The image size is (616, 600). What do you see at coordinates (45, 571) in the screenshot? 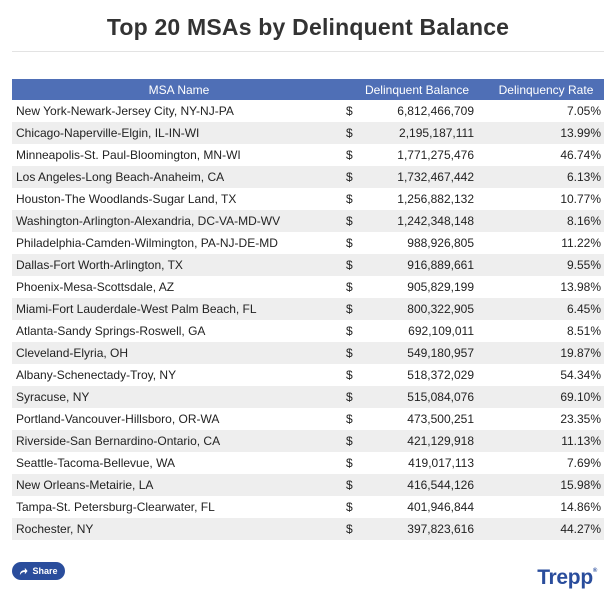
I see `share-label: Share` at bounding box center [45, 571].